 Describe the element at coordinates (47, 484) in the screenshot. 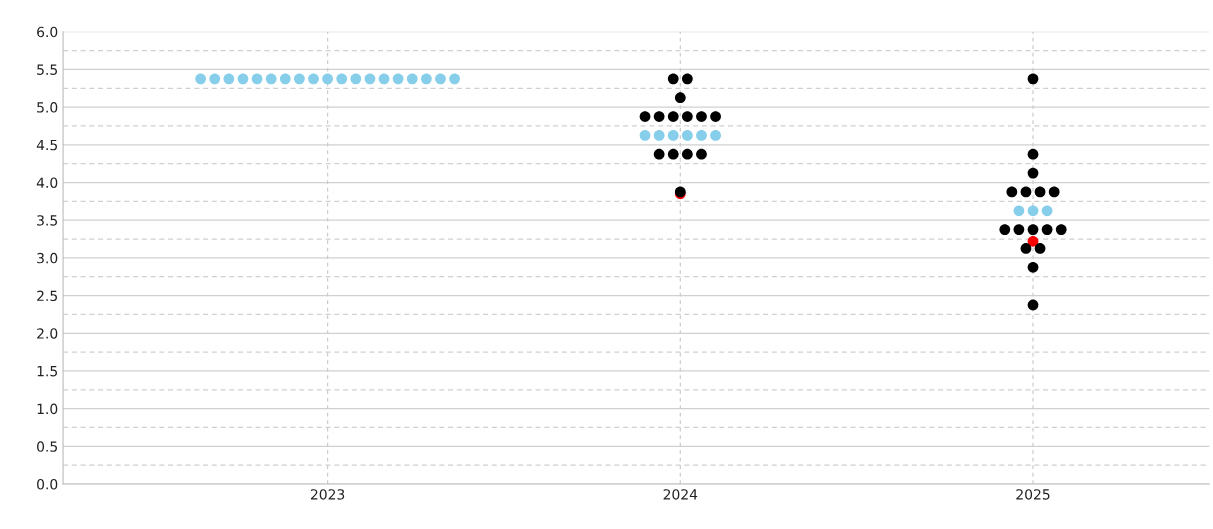

I see `y-tick-label: 0.0` at that location.